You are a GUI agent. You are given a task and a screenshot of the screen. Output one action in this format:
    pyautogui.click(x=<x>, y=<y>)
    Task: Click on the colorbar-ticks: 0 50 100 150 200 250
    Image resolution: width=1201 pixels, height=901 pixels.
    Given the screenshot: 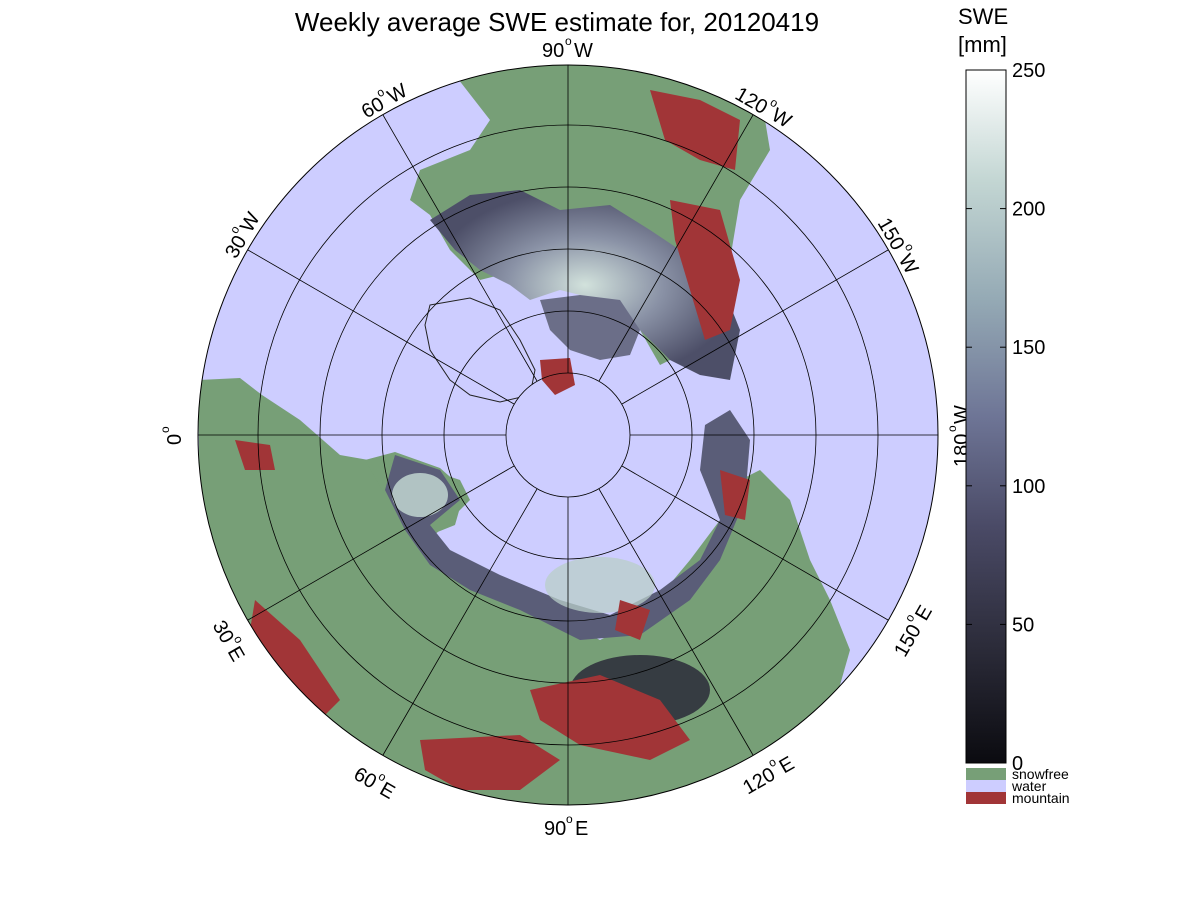 What is the action you would take?
    pyautogui.click(x=1005, y=417)
    